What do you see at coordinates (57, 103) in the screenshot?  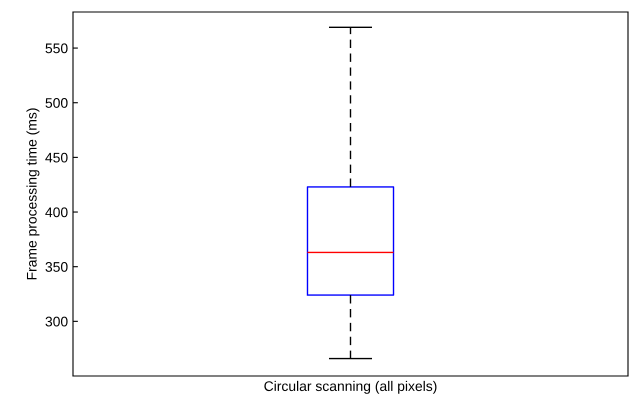 I see `y-tick-label: 500` at bounding box center [57, 103].